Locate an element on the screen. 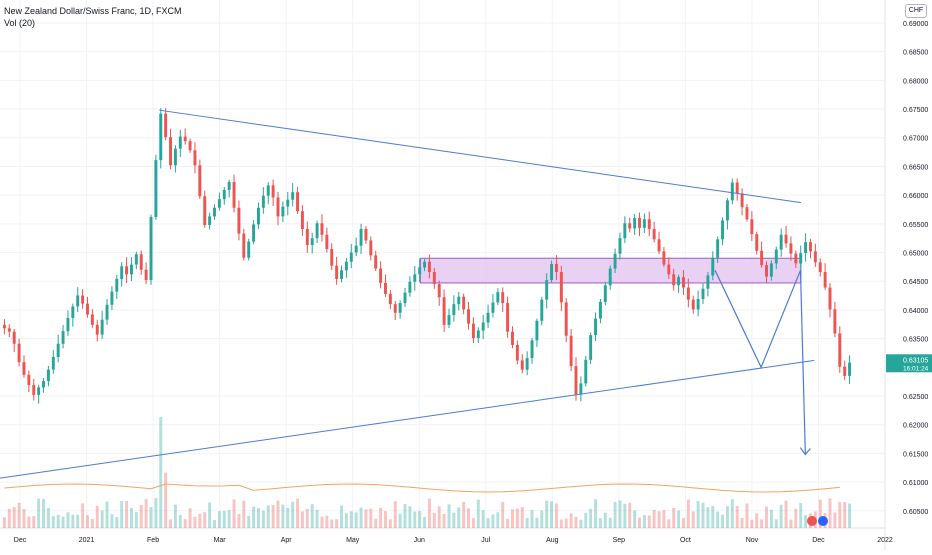  x-tick-label: May is located at coordinates (353, 540).